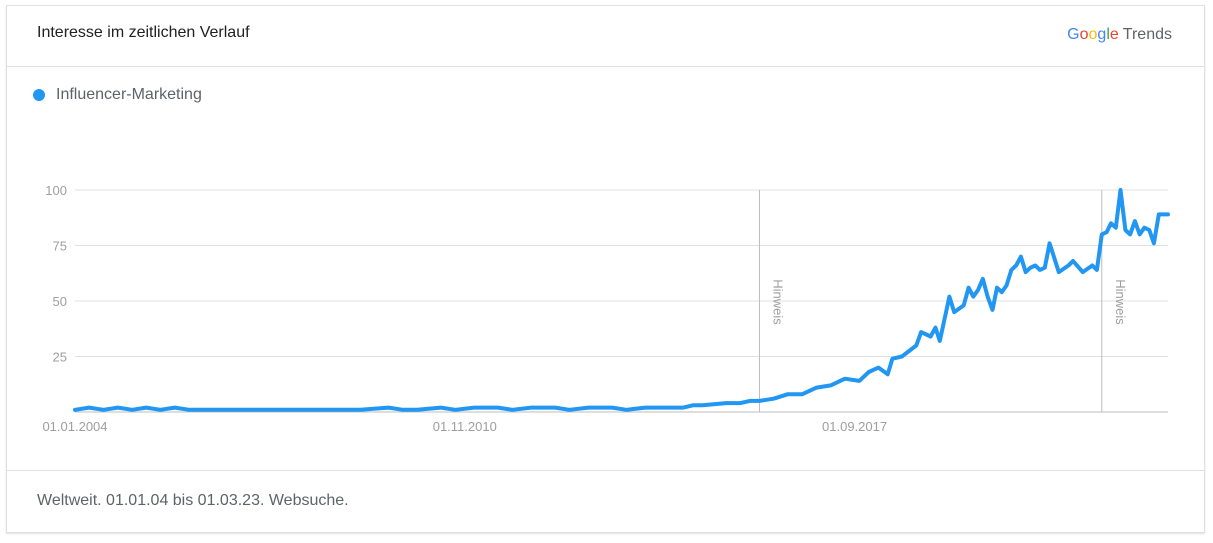 The height and width of the screenshot is (543, 1213). I want to click on google-wordmark: Google, so click(1093, 34).